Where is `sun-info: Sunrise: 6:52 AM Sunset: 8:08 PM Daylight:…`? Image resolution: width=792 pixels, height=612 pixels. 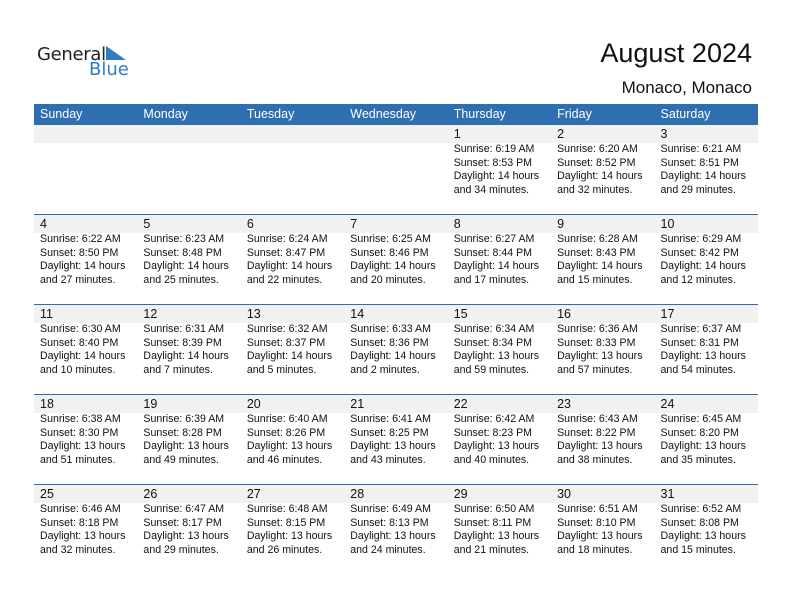 sun-info: Sunrise: 6:52 AM Sunset: 8:08 PM Daylight:… is located at coordinates (703, 530).